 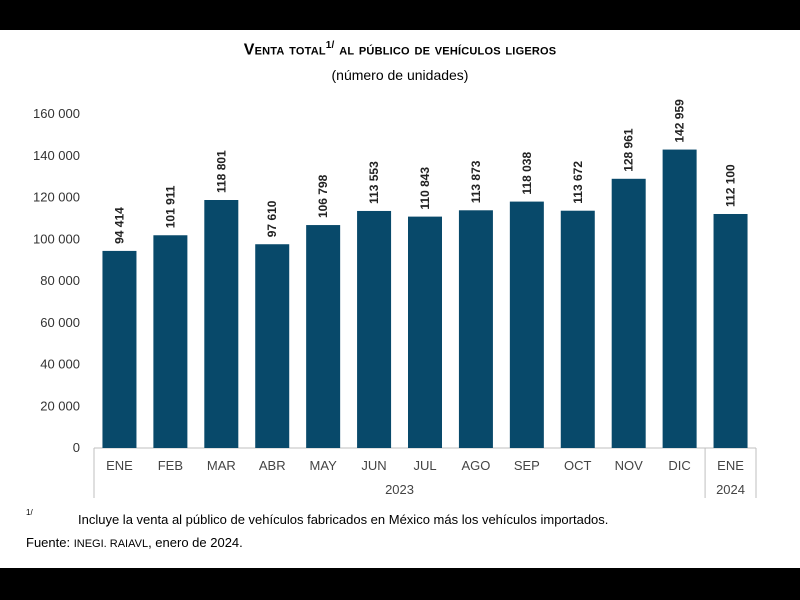 What do you see at coordinates (60, 280) in the screenshot?
I see `y-tick-label: 80 000` at bounding box center [60, 280].